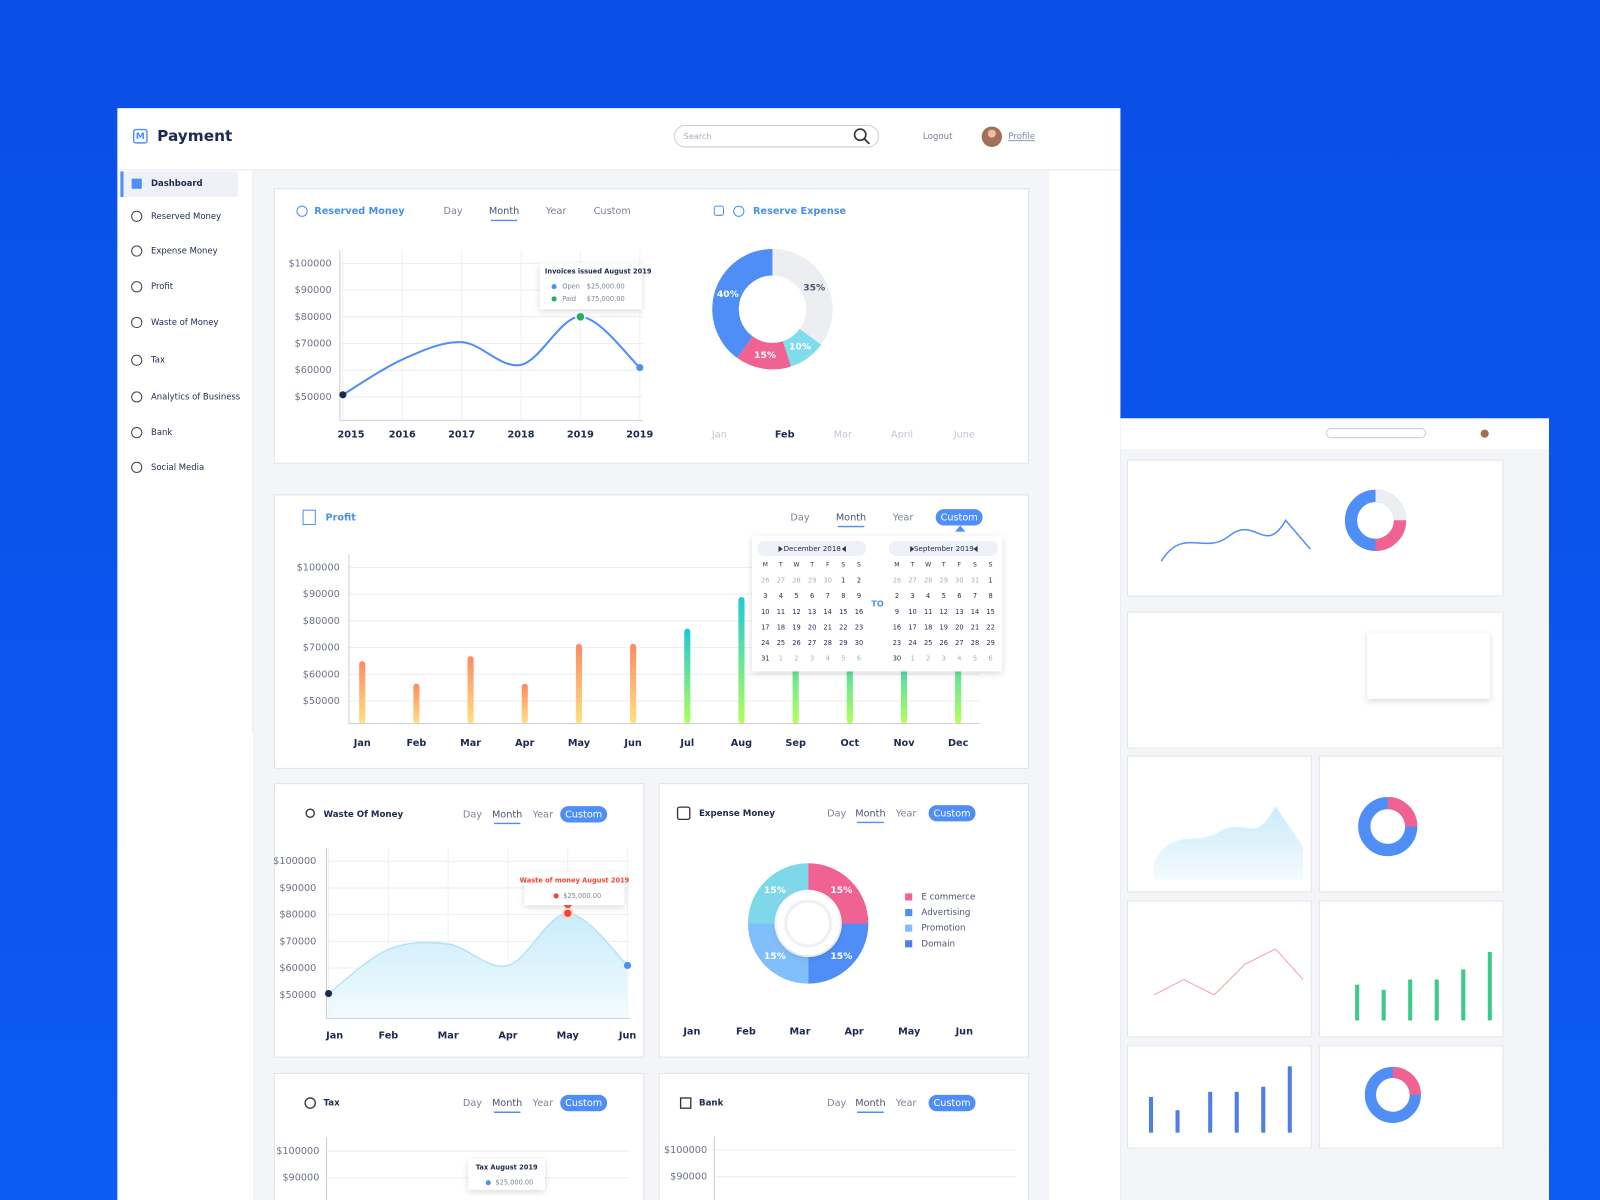 This screenshot has width=1600, height=1200. I want to click on profile-link: Profile, so click(1021, 137).